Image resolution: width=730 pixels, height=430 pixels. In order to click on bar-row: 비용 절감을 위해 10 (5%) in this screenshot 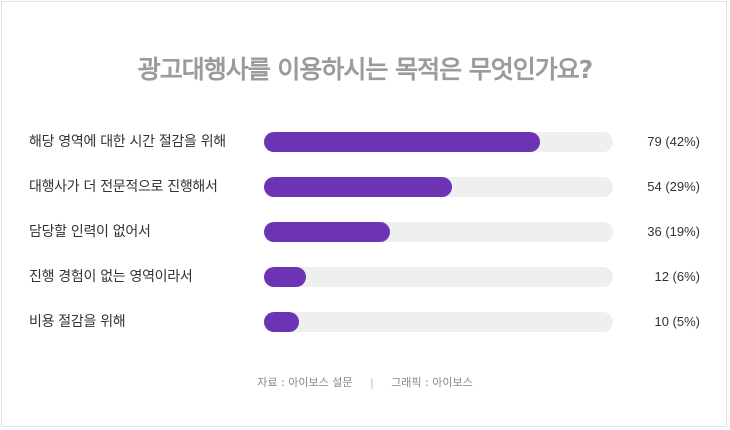, I will do `click(365, 322)`.